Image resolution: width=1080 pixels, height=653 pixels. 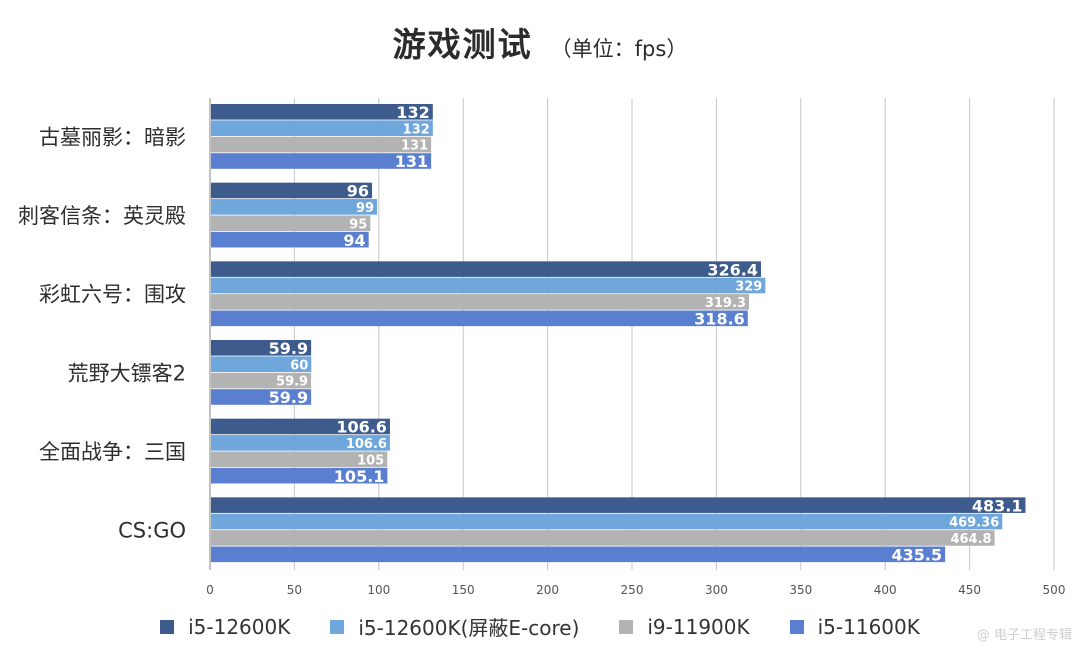 What do you see at coordinates (210, 590) in the screenshot?
I see `x-tick-label: 0` at bounding box center [210, 590].